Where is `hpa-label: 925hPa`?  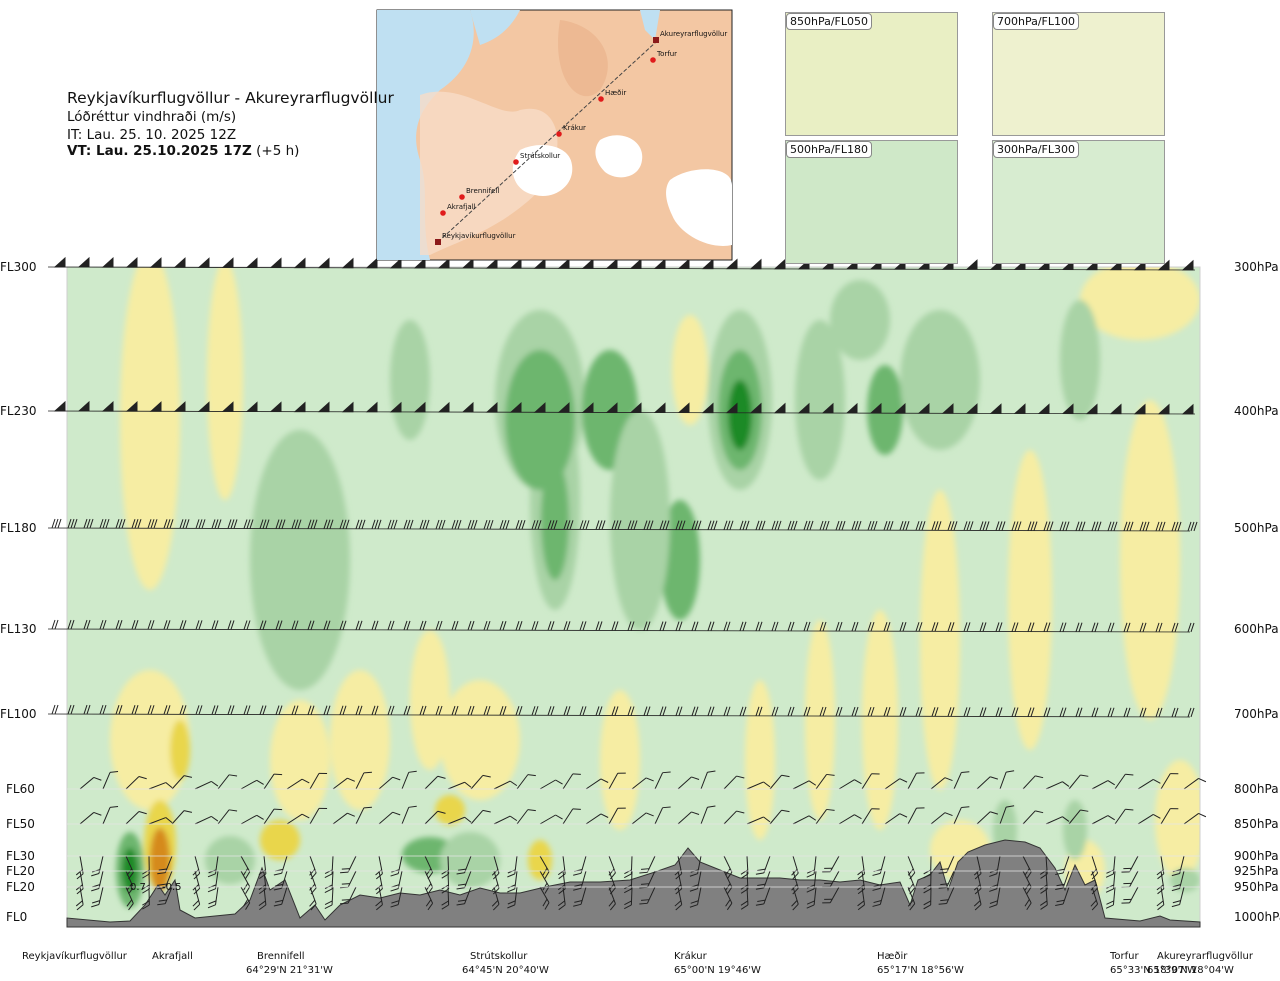 hpa-label: 925hPa is located at coordinates (1256, 871).